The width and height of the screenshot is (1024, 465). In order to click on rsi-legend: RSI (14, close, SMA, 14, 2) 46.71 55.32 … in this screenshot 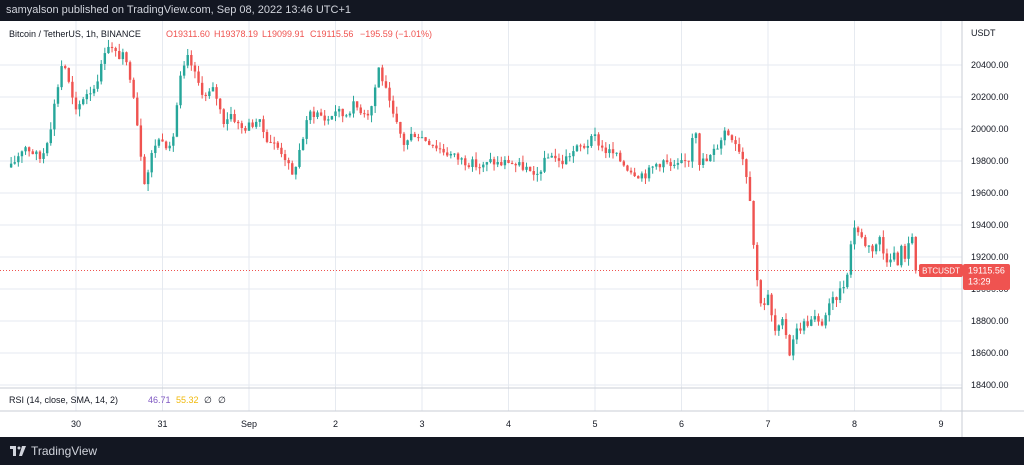, I will do `click(117, 400)`.